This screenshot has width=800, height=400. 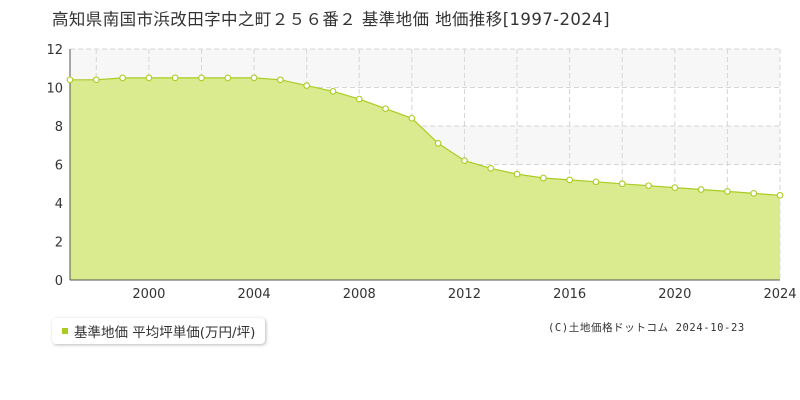 What do you see at coordinates (779, 294) in the screenshot?
I see `x-tick-label: 2024` at bounding box center [779, 294].